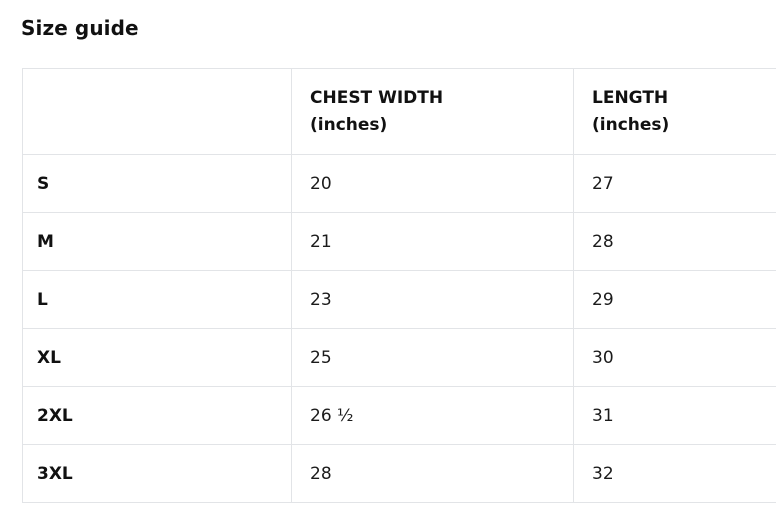  I want to click on cell-chest: 28, so click(432, 473).